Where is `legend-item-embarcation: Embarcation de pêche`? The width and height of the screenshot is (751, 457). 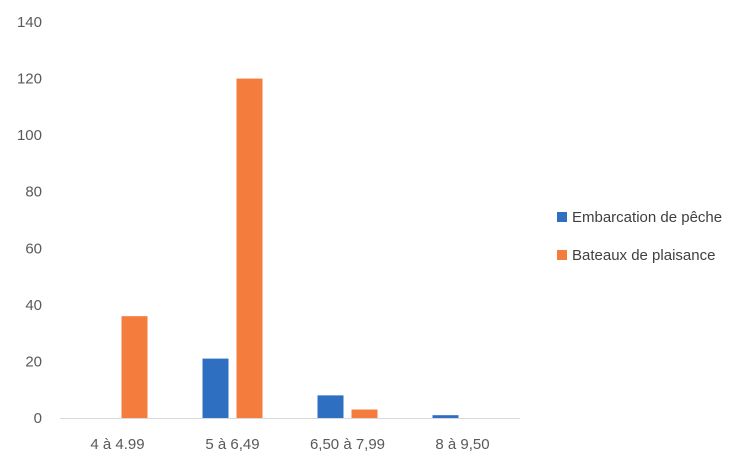
legend-item-embarcation: Embarcation de pêche is located at coordinates (639, 217).